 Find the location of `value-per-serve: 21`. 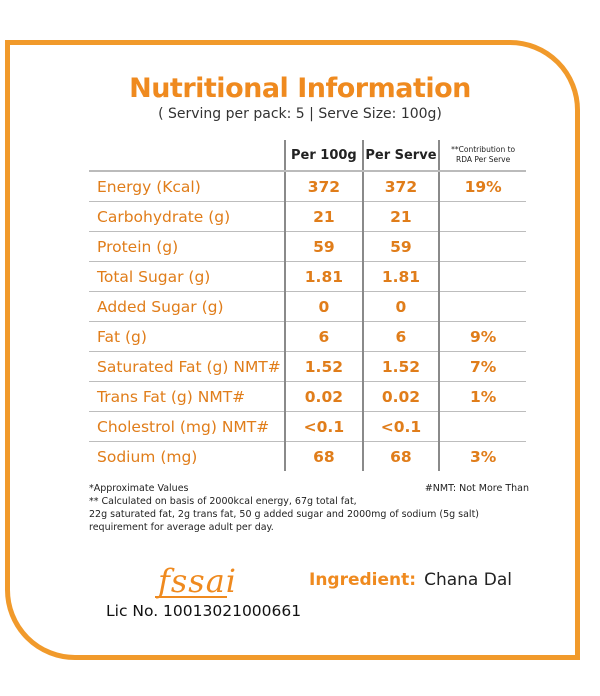

value-per-serve: 21 is located at coordinates (400, 216).